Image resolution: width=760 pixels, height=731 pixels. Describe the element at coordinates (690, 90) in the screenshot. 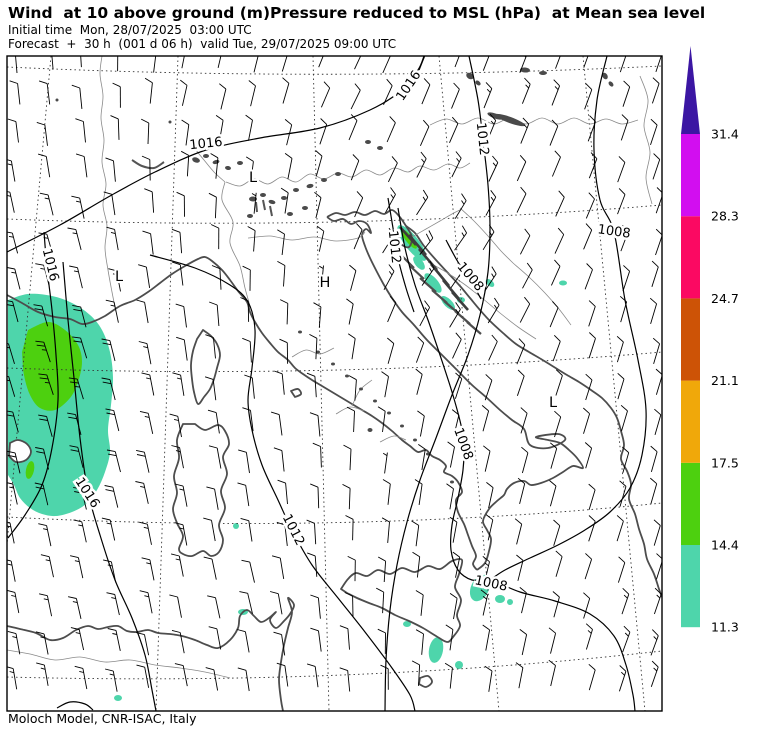

I see `colorbar-overflow-arrow` at that location.